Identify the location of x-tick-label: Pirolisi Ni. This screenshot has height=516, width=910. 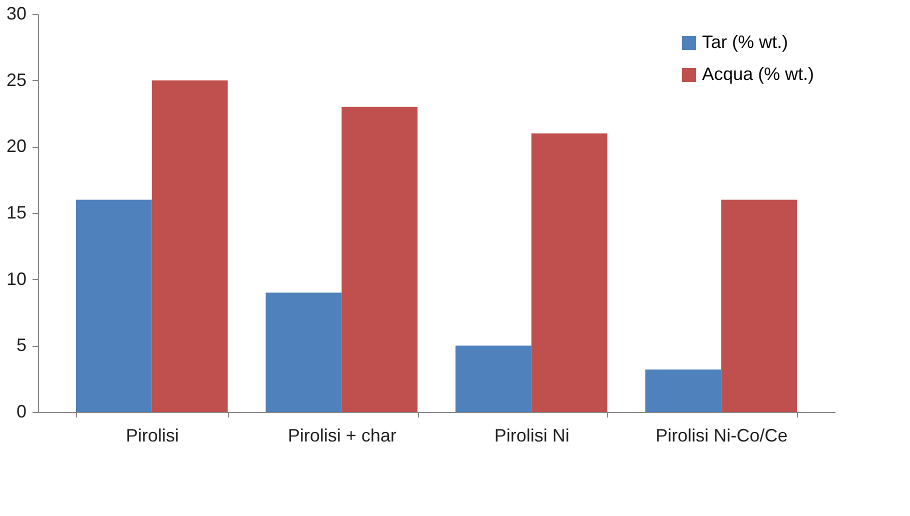
(532, 436).